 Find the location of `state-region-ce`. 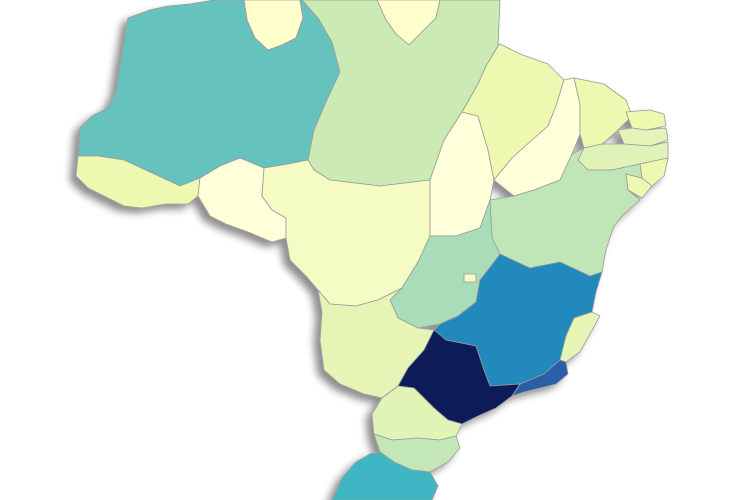

state-region-ce is located at coordinates (603, 113).